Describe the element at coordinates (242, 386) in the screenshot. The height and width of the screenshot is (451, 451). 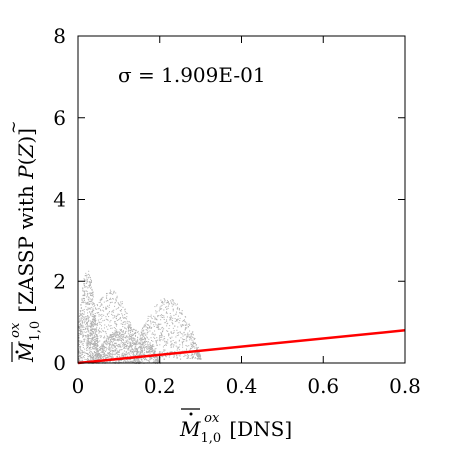
I see `x-tick-label: 0.4` at that location.